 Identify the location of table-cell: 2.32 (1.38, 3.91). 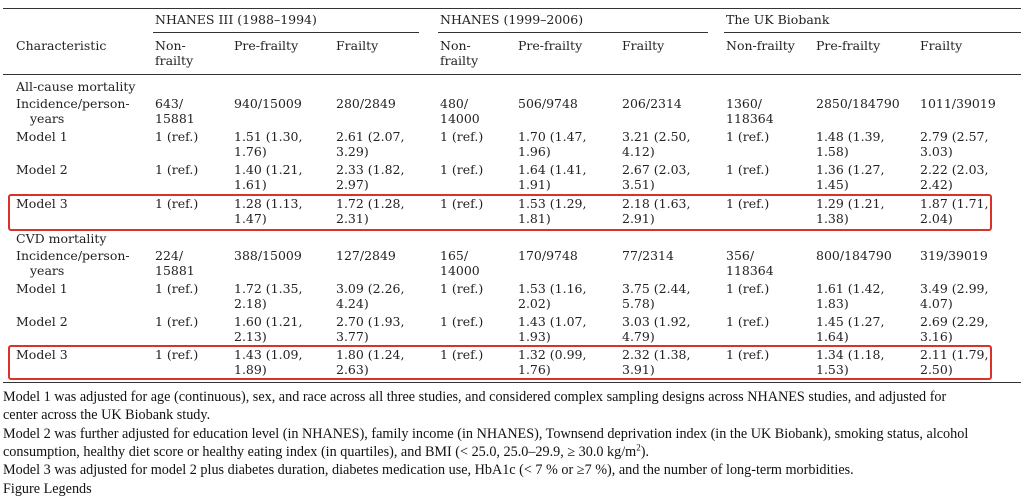
(656, 362).